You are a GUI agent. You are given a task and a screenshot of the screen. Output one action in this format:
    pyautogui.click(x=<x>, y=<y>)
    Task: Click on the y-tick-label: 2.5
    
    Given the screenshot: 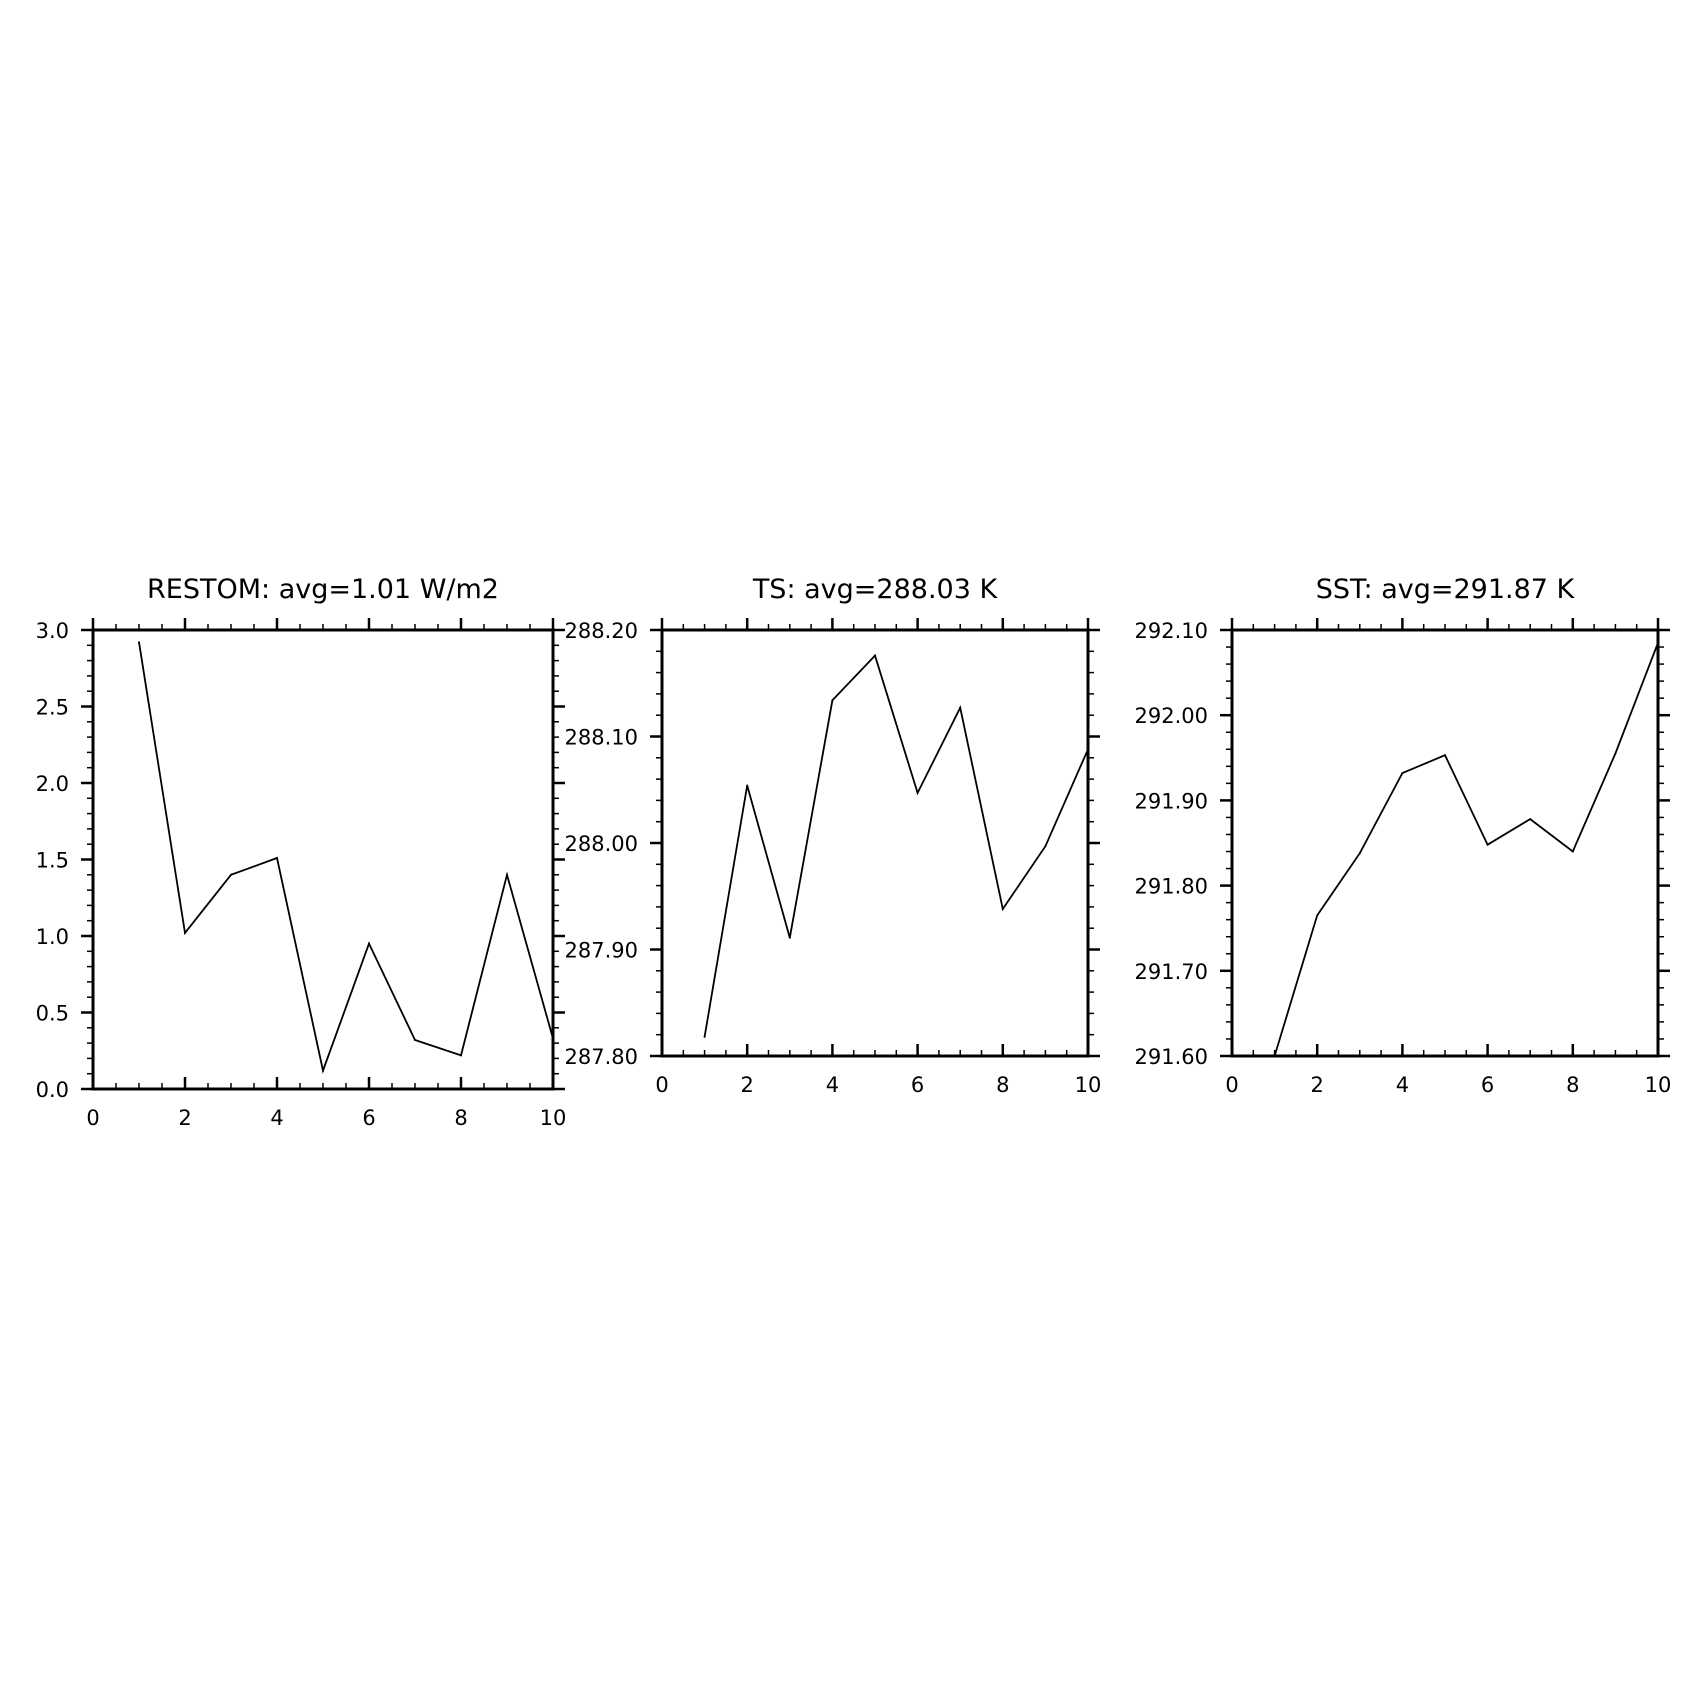 What is the action you would take?
    pyautogui.click(x=52, y=708)
    